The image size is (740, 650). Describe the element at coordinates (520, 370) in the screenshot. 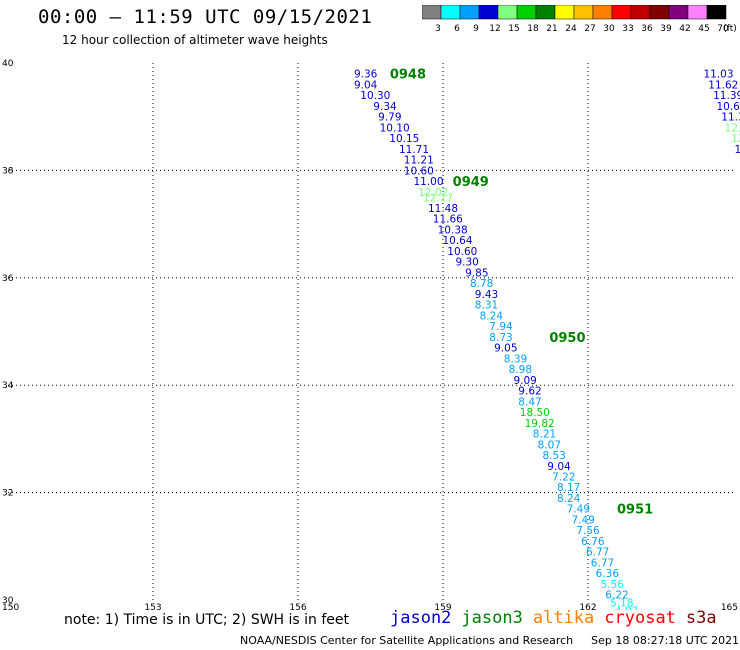

I see `wave-height-value: 8.98` at that location.